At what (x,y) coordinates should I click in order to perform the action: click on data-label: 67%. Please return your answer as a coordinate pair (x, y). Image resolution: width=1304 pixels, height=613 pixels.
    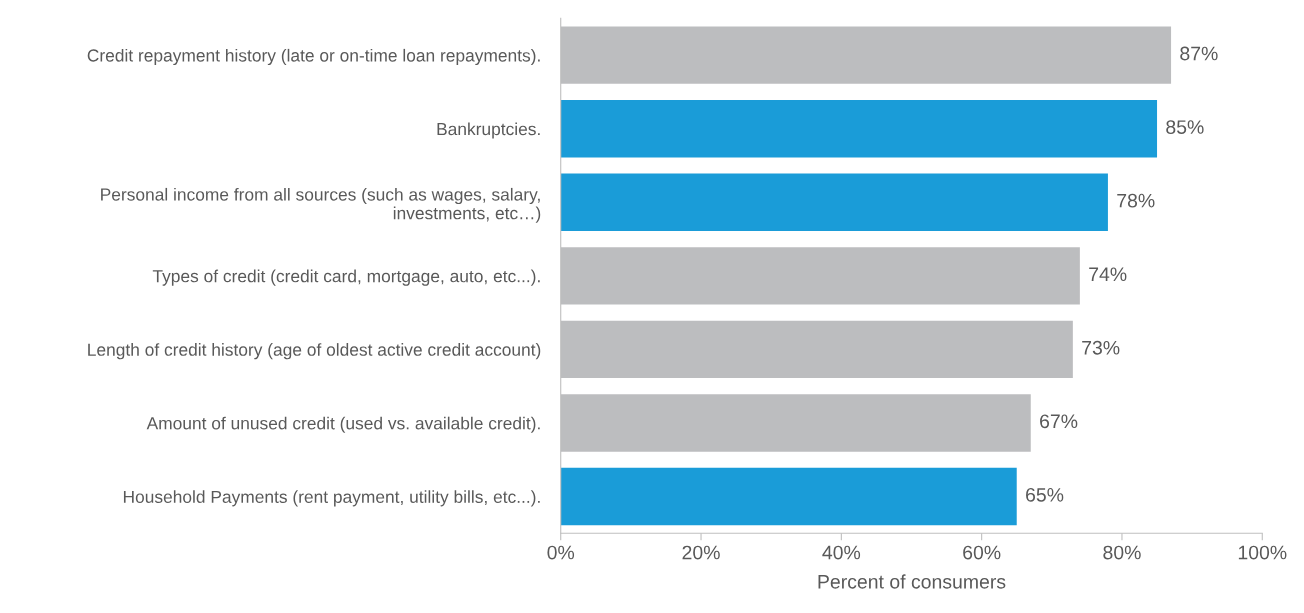
    Looking at the image, I should click on (1059, 421).